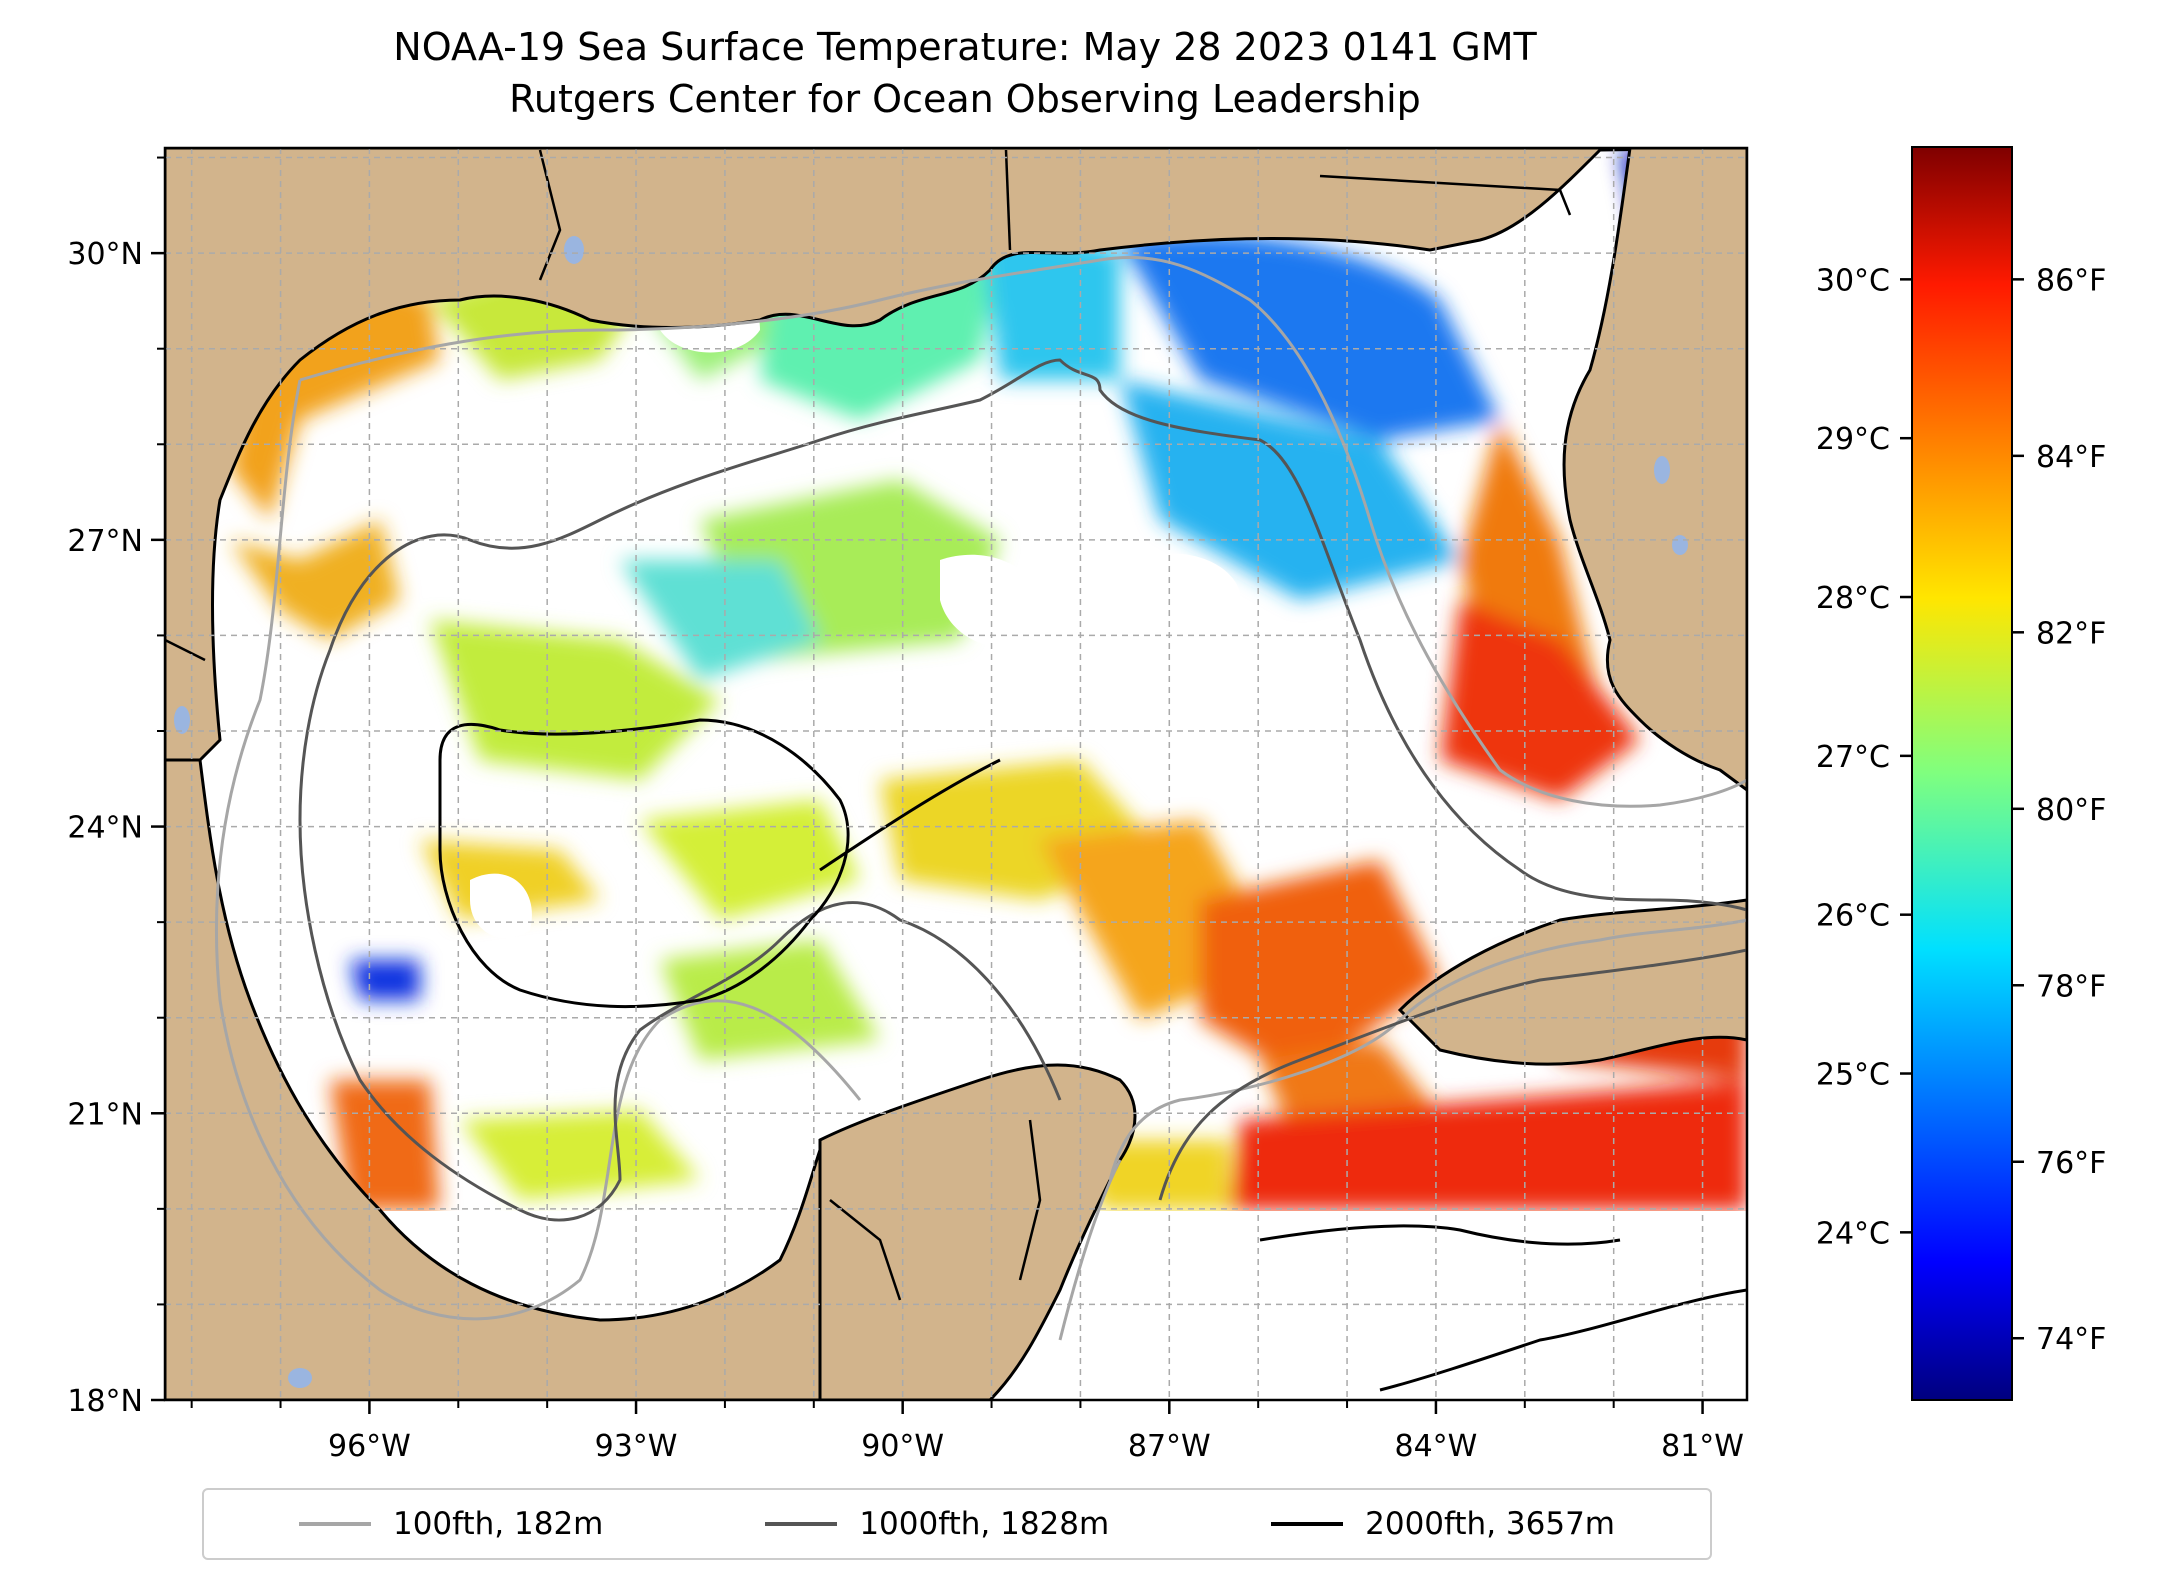  What do you see at coordinates (1853, 916) in the screenshot?
I see `colorbar-label-c: 26°C` at bounding box center [1853, 916].